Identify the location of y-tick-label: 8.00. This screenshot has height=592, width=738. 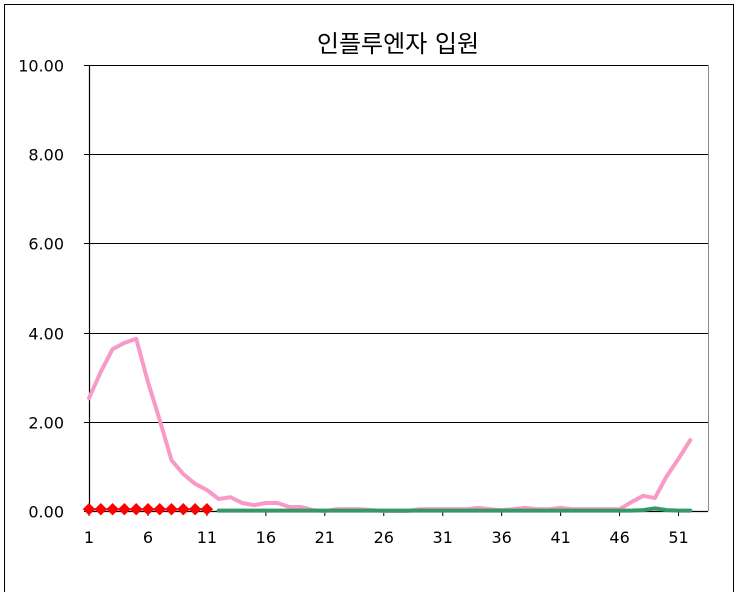
(46, 155).